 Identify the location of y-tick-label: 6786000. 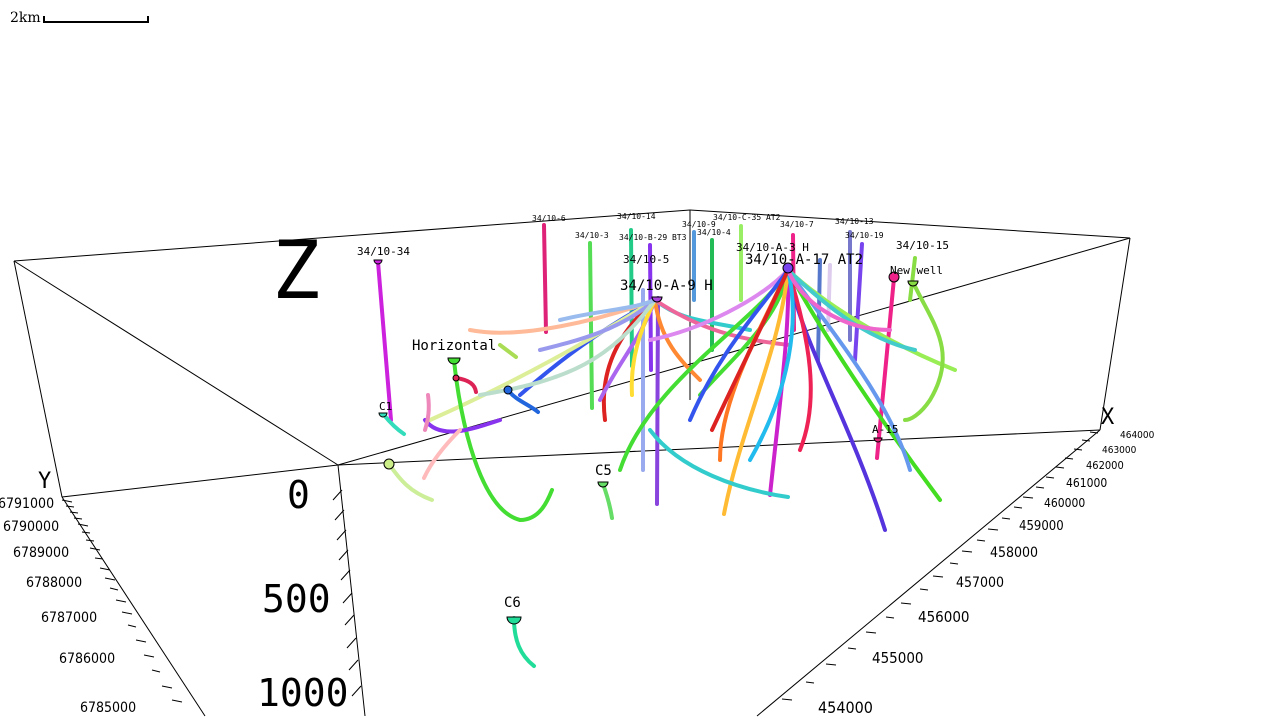
(87, 659).